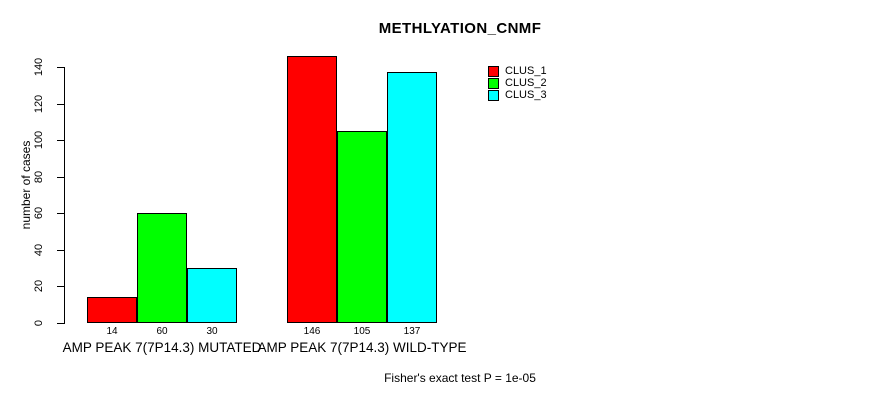 Image resolution: width=890 pixels, height=400 pixels. Describe the element at coordinates (412, 331) in the screenshot. I see `bar-value-label: 137` at that location.